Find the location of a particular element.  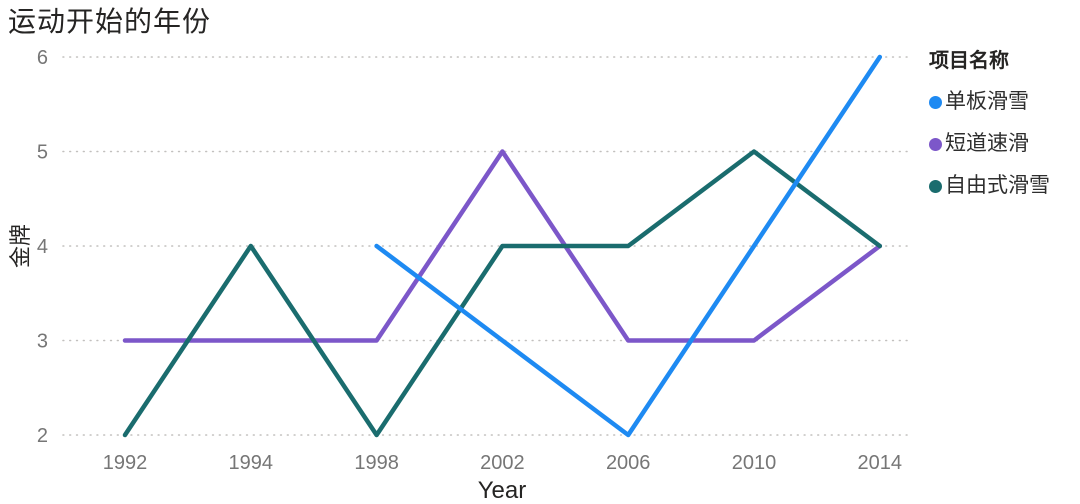

y-tick-label: 5 is located at coordinates (42, 153).